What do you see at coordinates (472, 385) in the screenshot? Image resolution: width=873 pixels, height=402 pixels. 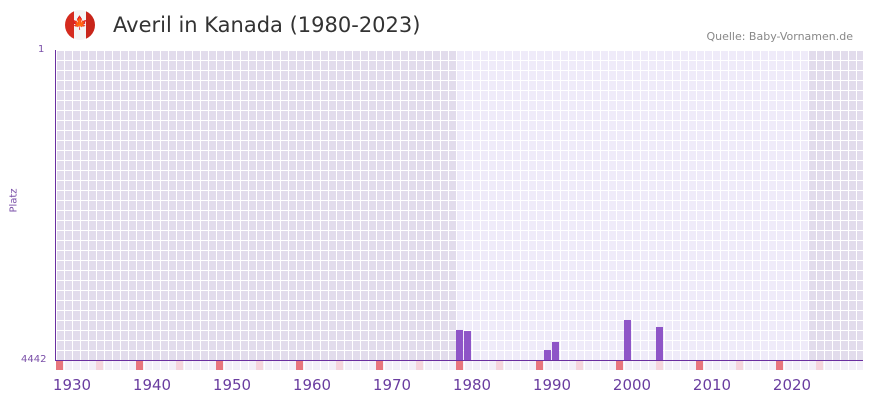 I see `x-tick-label: 1980` at bounding box center [472, 385].